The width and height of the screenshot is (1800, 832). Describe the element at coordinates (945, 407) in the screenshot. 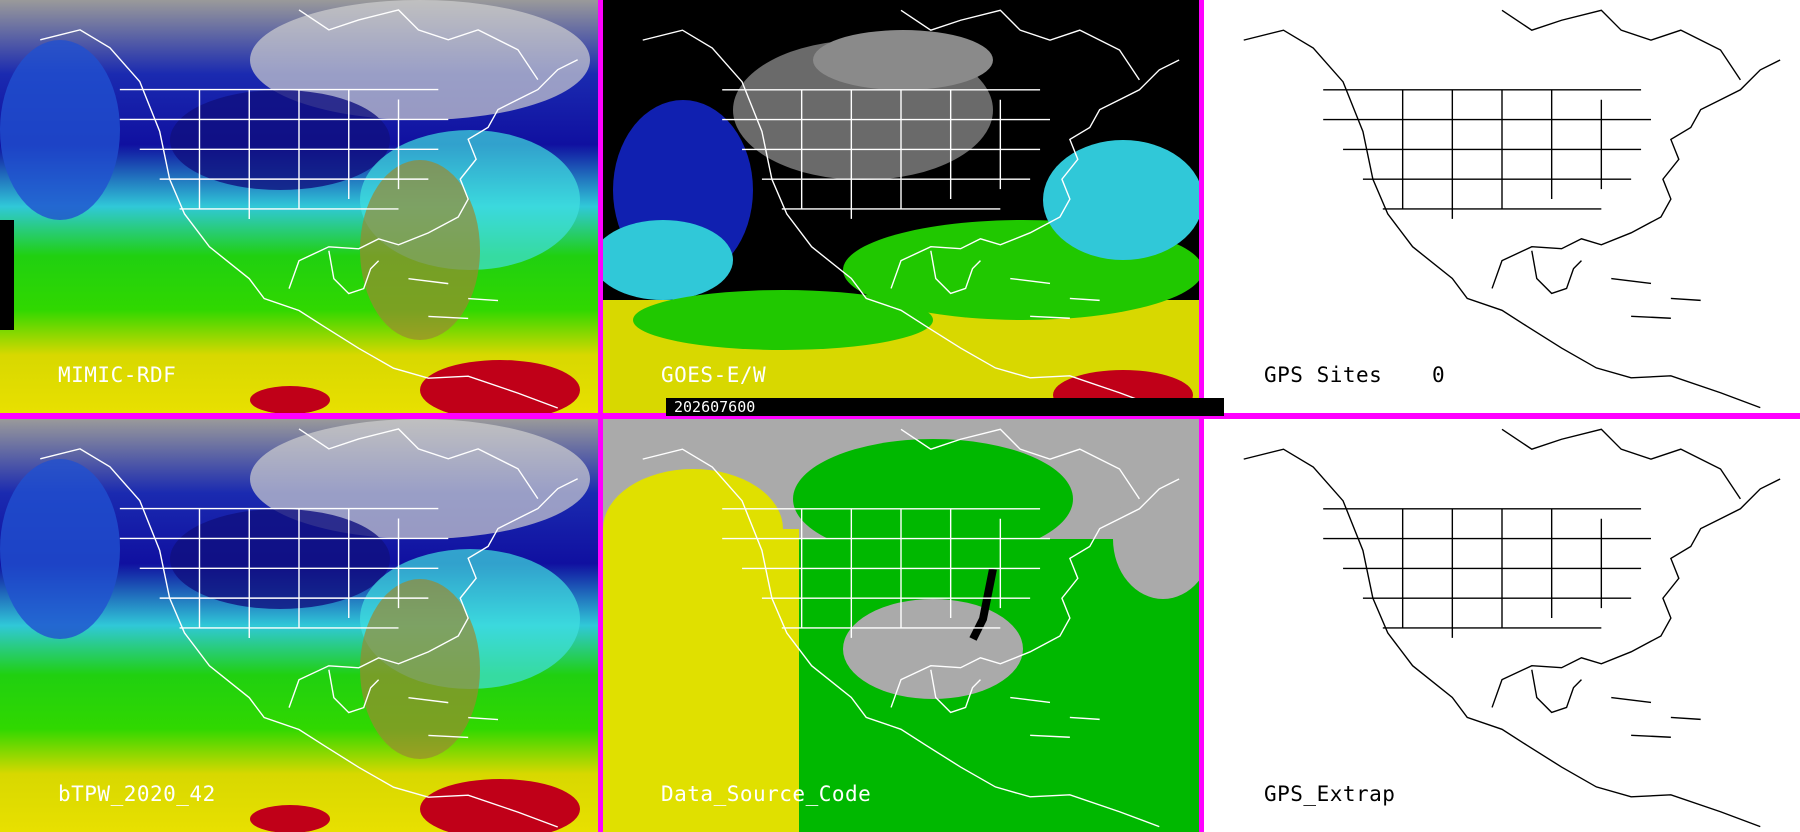

I see `timestamp-bar: 202607600` at that location.